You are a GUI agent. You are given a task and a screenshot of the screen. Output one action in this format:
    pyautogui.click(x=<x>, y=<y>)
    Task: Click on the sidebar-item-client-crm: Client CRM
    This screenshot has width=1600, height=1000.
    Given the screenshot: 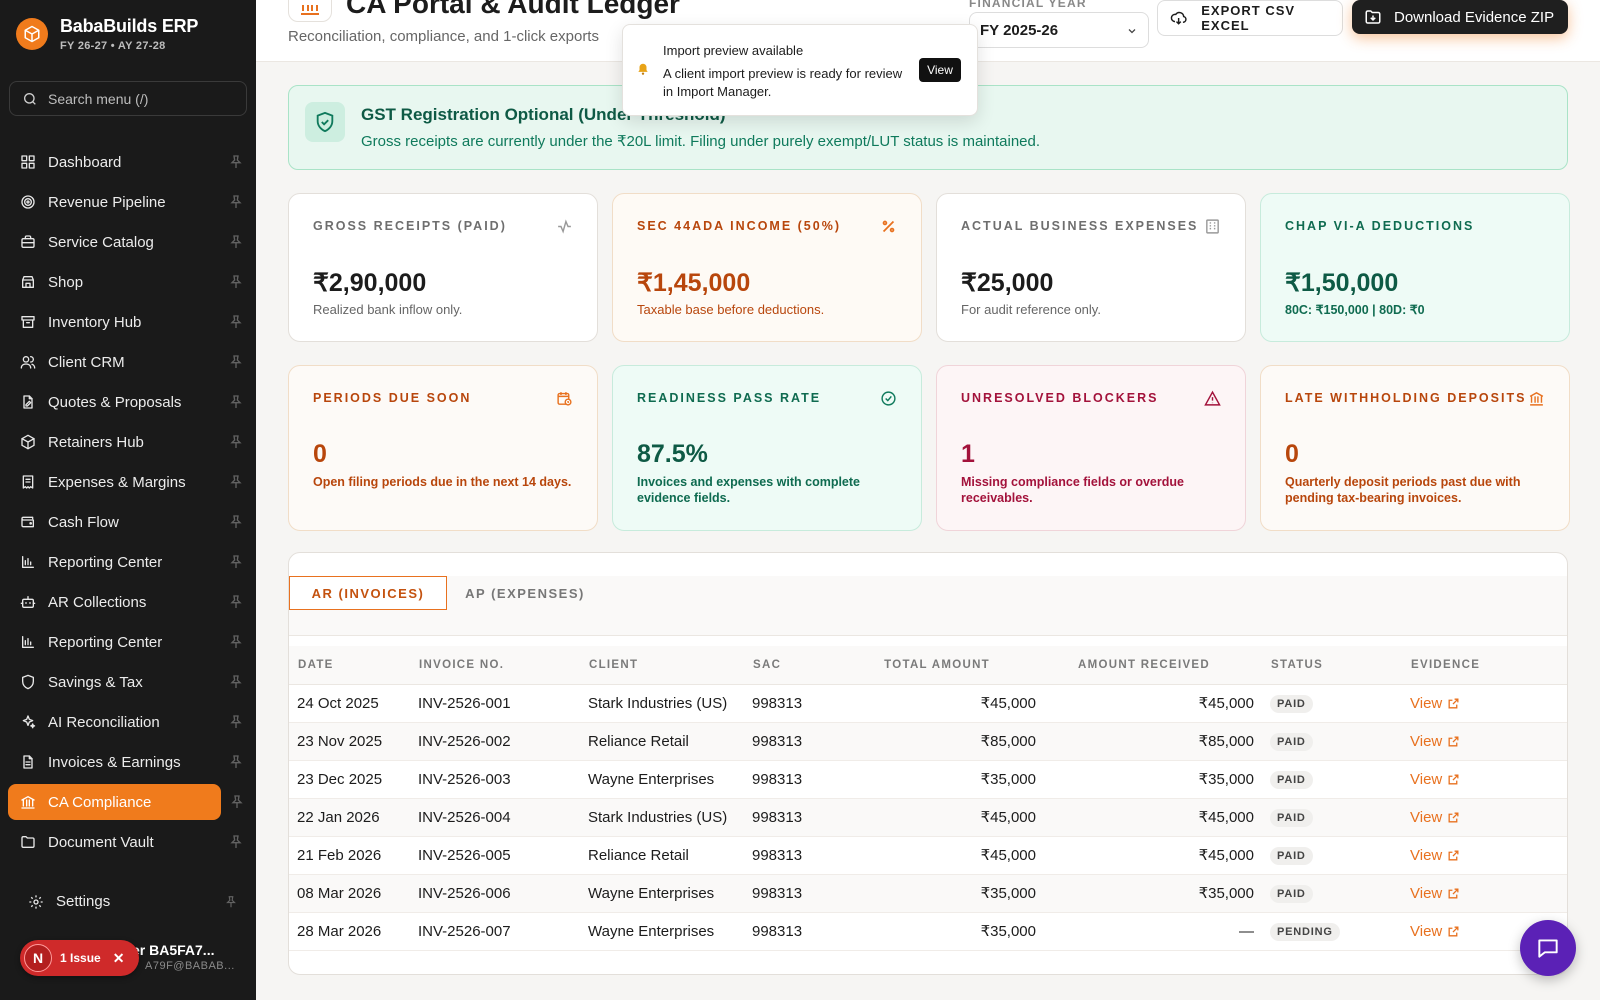 What is the action you would take?
    pyautogui.click(x=128, y=362)
    